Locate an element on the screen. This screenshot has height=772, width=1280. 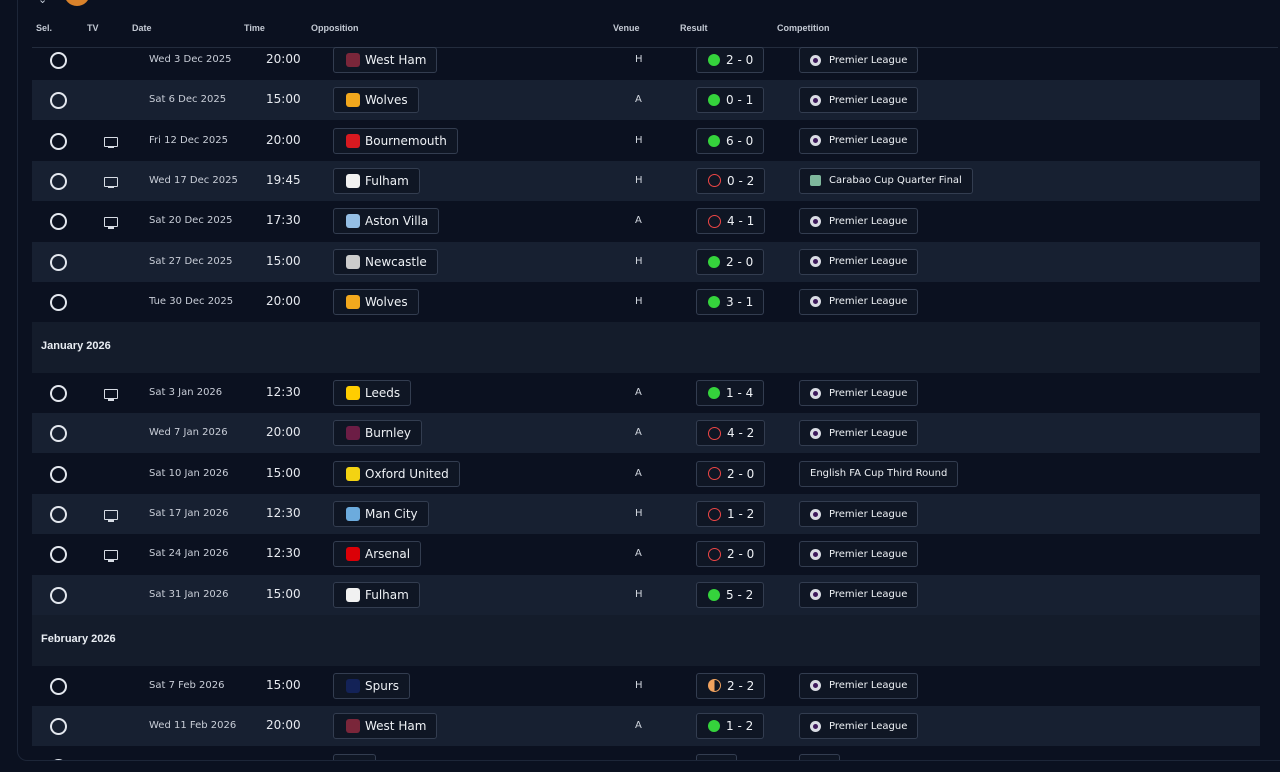
tv-icon is located at coordinates (111, 516).